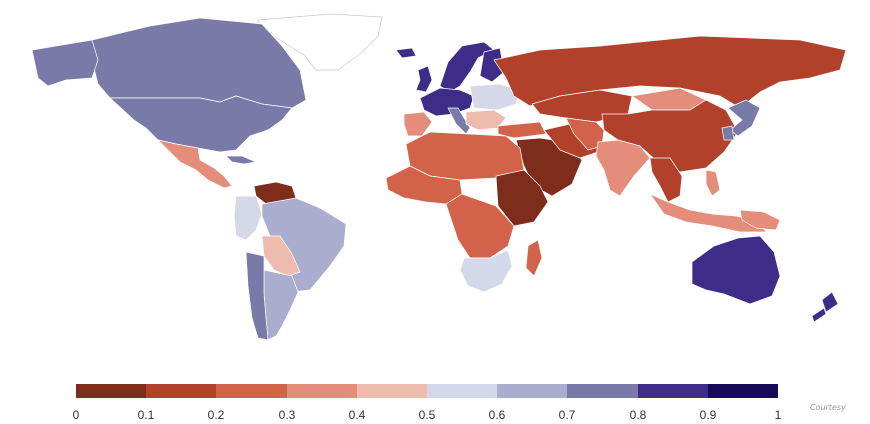  What do you see at coordinates (744, 118) in the screenshot?
I see `region-japan` at bounding box center [744, 118].